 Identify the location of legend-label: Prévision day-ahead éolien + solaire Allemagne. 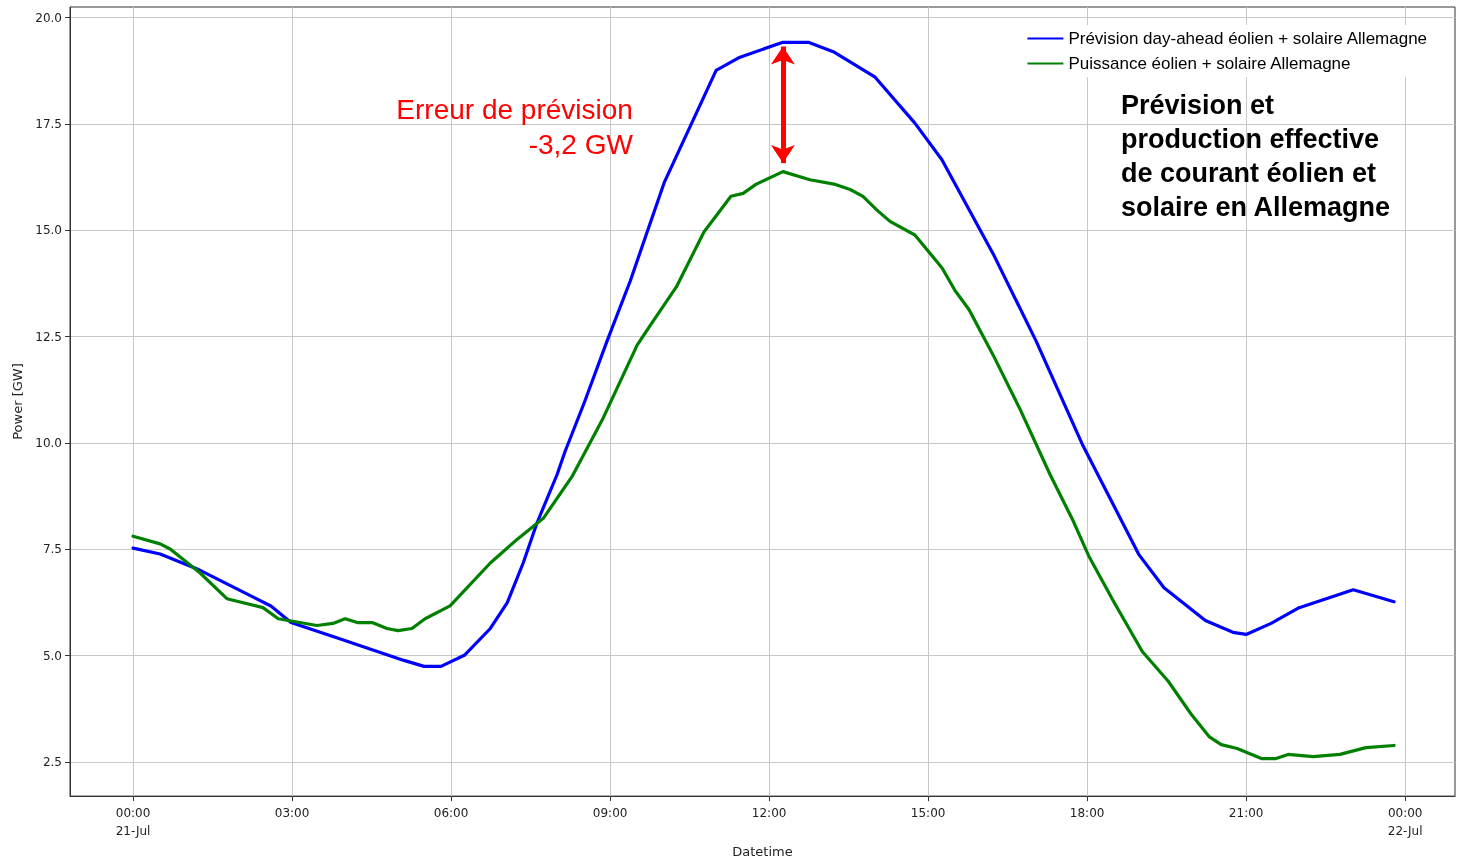
(1248, 38).